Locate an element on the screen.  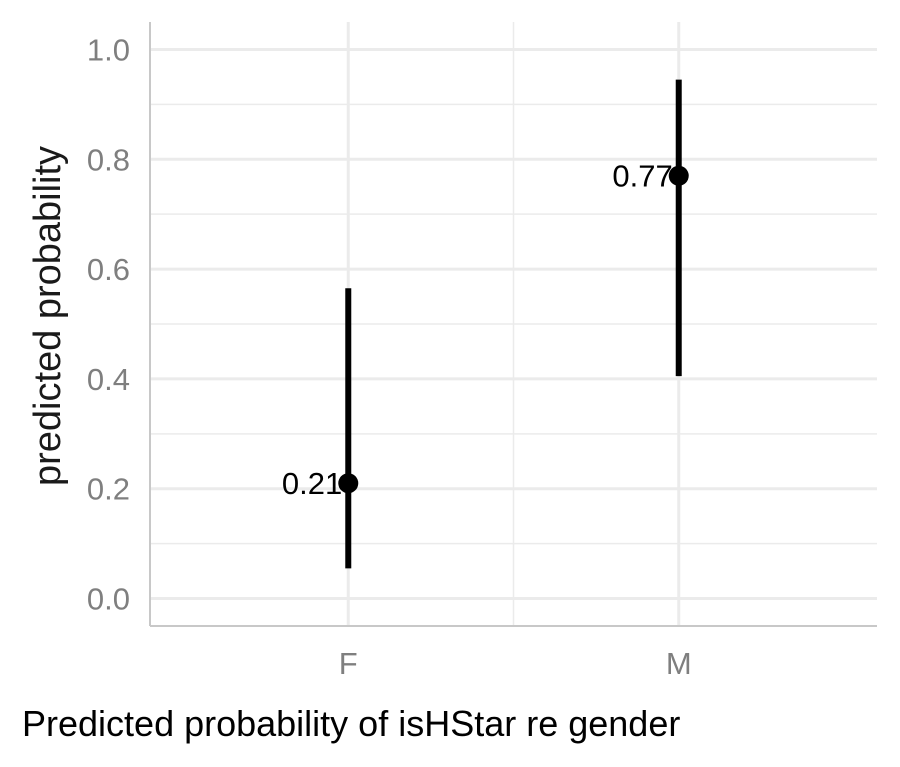
y-tick-label: 0.6 is located at coordinates (108, 269).